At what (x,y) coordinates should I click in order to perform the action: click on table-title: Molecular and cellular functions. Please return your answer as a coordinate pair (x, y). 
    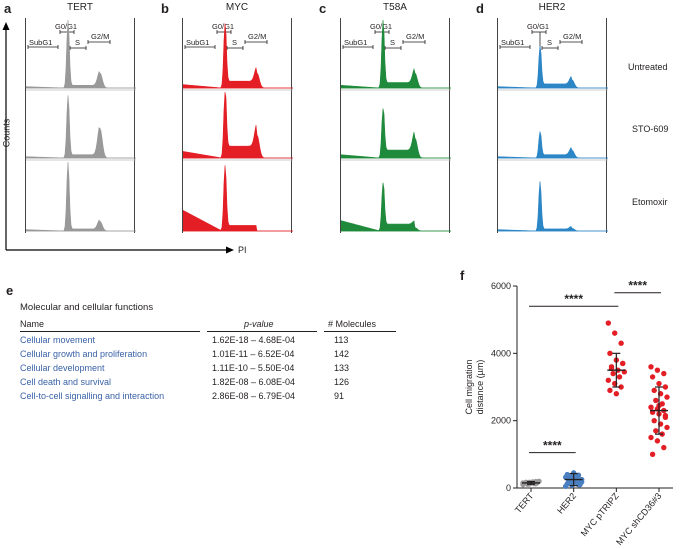
    Looking at the image, I should click on (87, 307).